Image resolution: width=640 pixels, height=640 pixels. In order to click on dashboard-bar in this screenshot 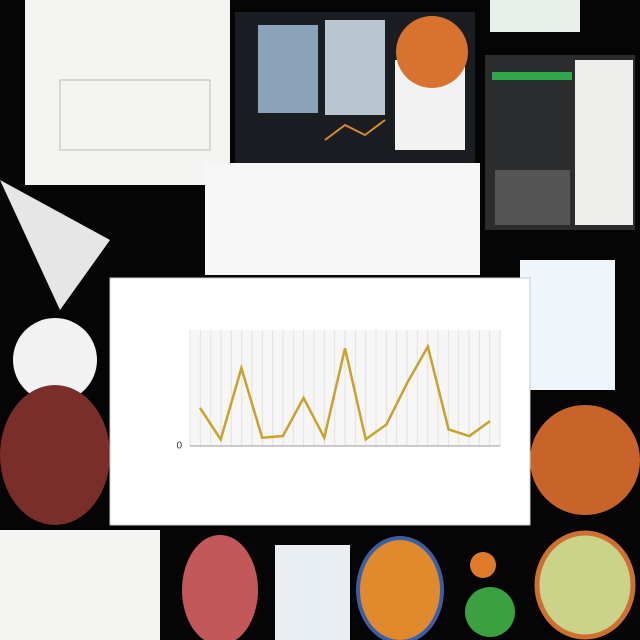, I will do `click(532, 76)`.